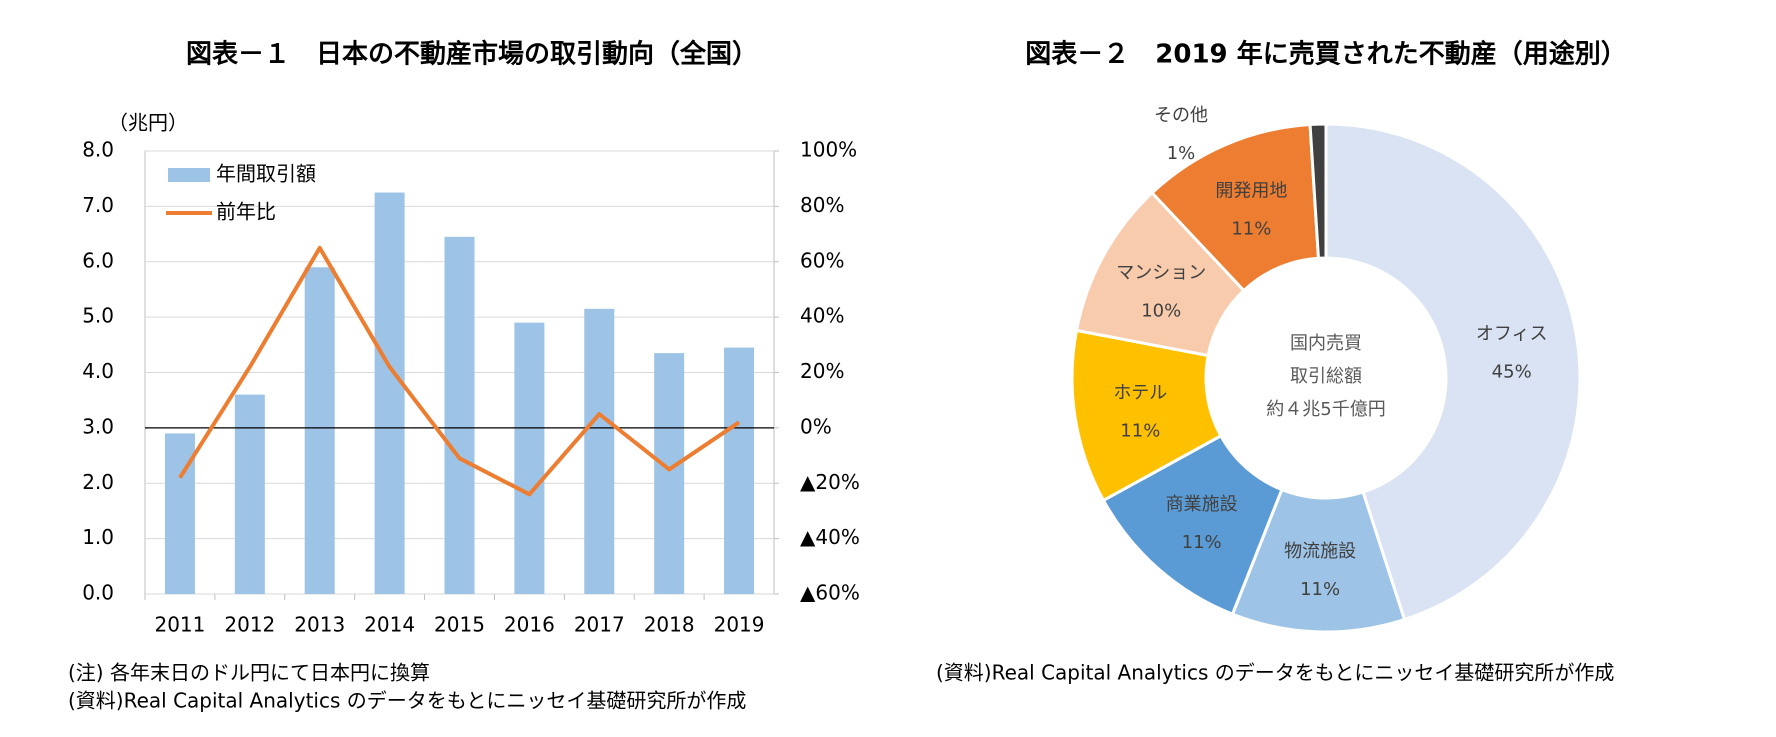  Describe the element at coordinates (249, 673) in the screenshot. I see `note: (注) 各年末日のドル円にて日本円に換算` at that location.